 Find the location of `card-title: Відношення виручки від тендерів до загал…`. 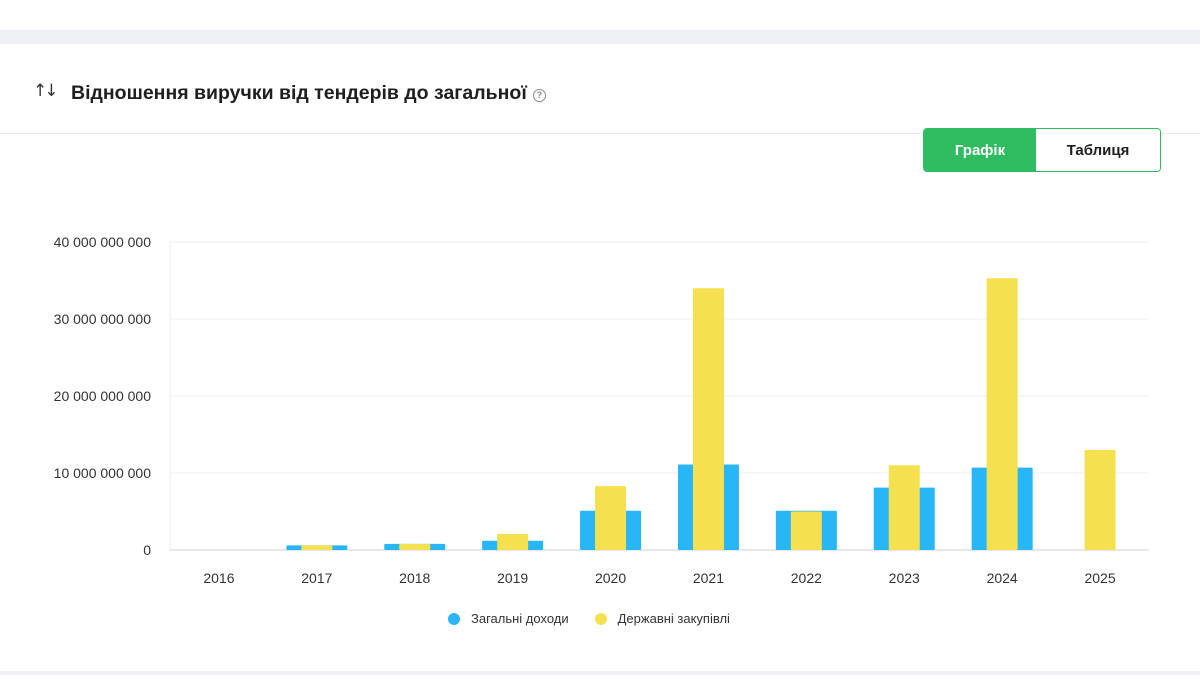

card-title: Відношення виручки від тендерів до загал… is located at coordinates (308, 93).